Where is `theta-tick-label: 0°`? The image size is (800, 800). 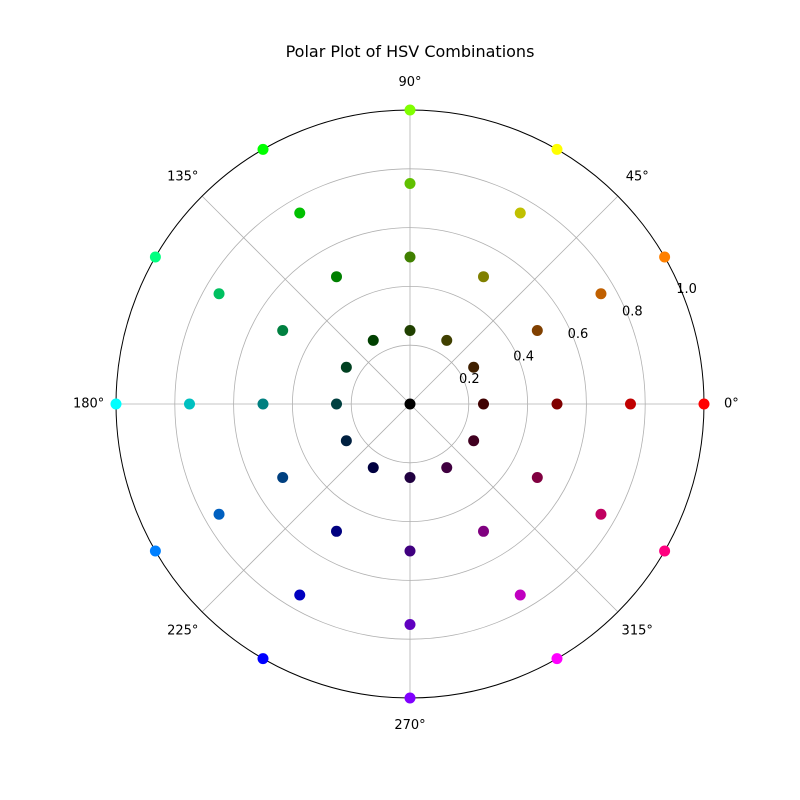
theta-tick-label: 0° is located at coordinates (731, 404).